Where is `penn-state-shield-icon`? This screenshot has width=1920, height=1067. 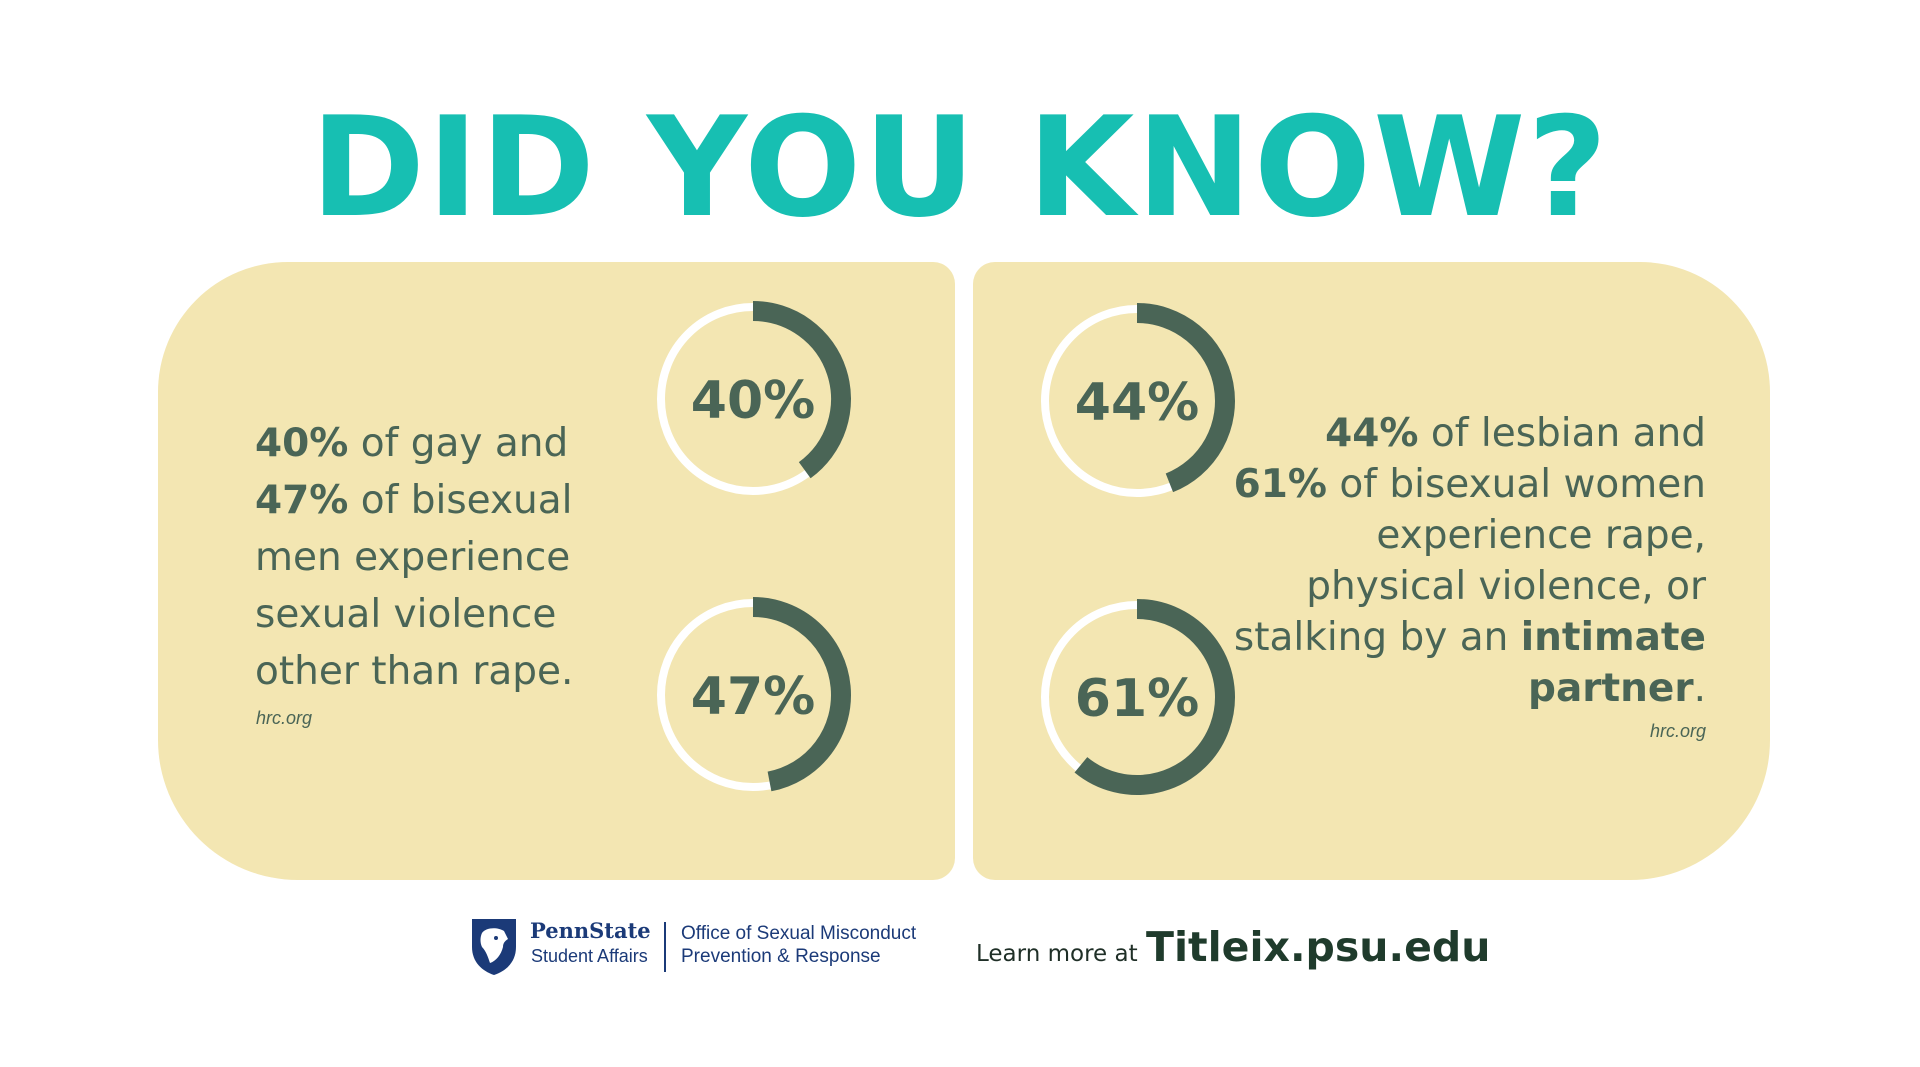
penn-state-shield-icon is located at coordinates (494, 947).